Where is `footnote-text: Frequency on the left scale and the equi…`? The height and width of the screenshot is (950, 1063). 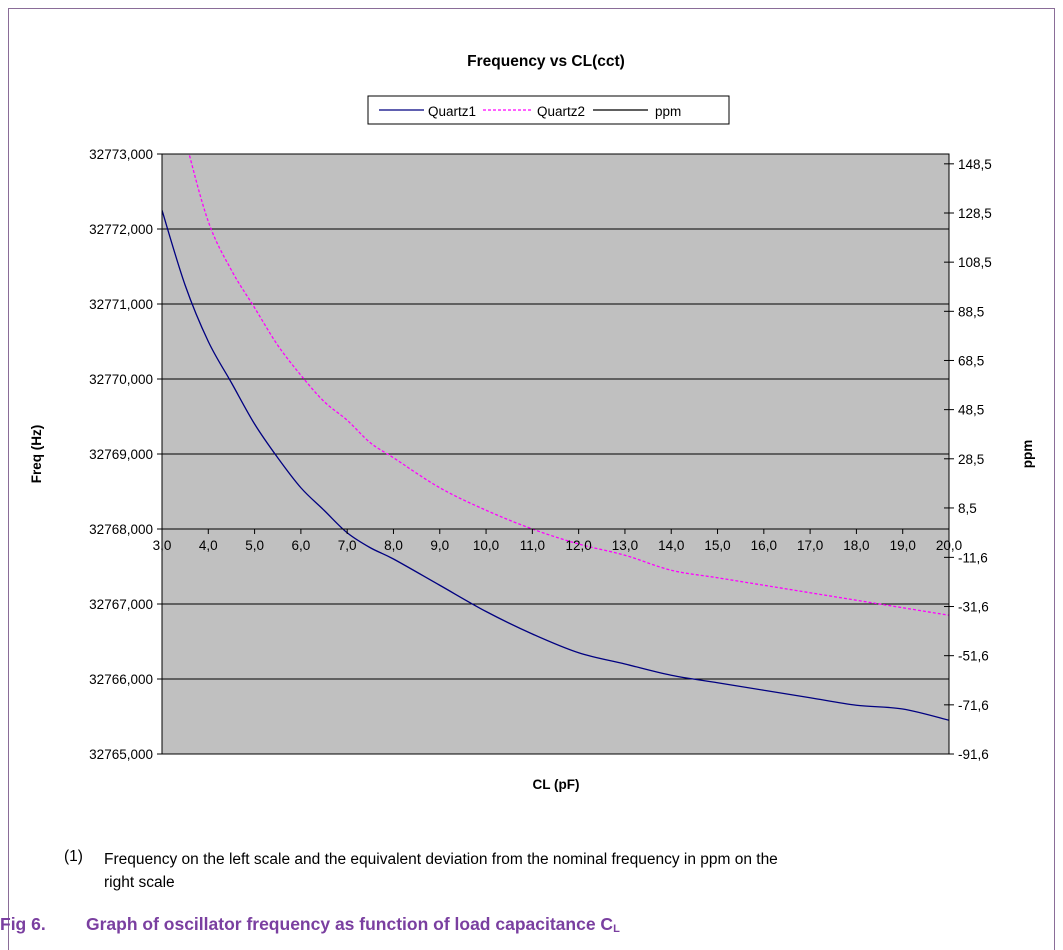
footnote-text: Frequency on the left scale and the equi… is located at coordinates (441, 871).